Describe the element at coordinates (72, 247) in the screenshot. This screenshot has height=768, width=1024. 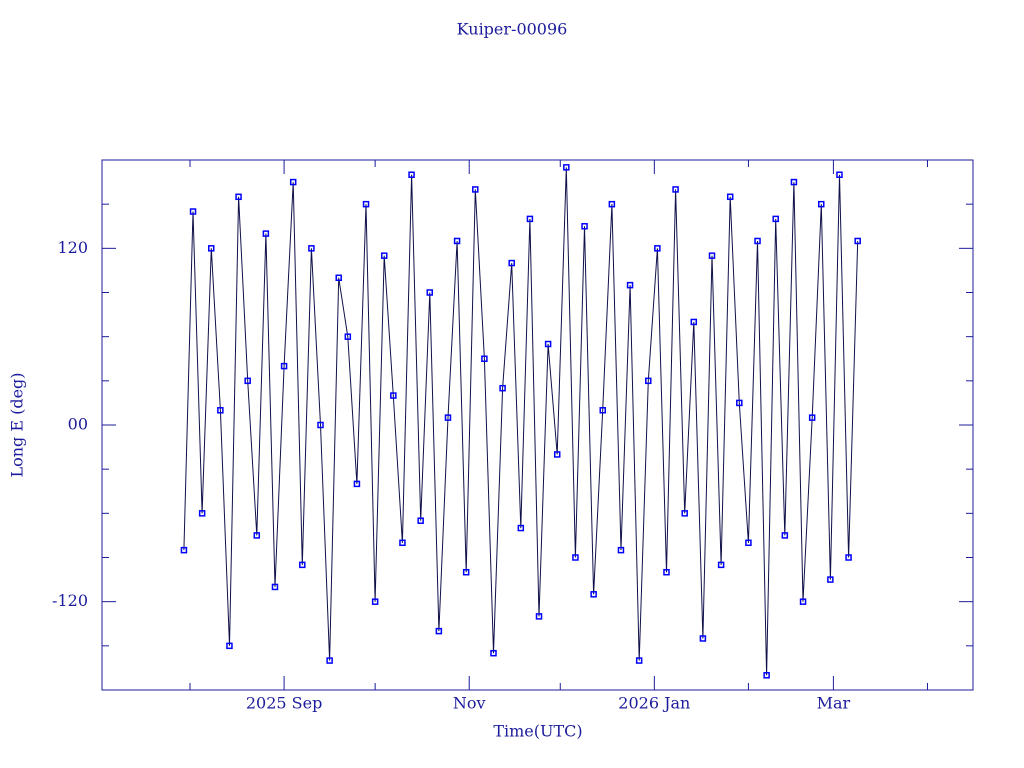
I see `y-tick-label: 120` at that location.